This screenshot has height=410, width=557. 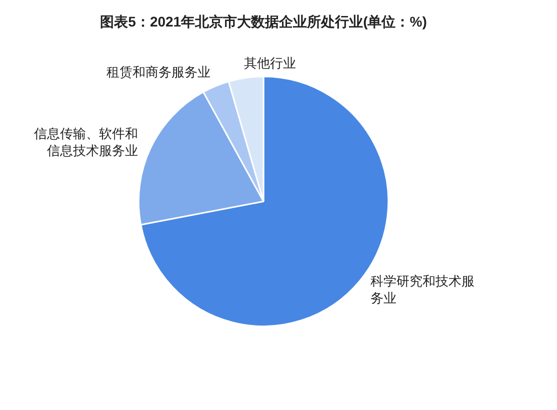 What do you see at coordinates (270, 63) in the screenshot?
I see `slice-label: 其他行业` at bounding box center [270, 63].